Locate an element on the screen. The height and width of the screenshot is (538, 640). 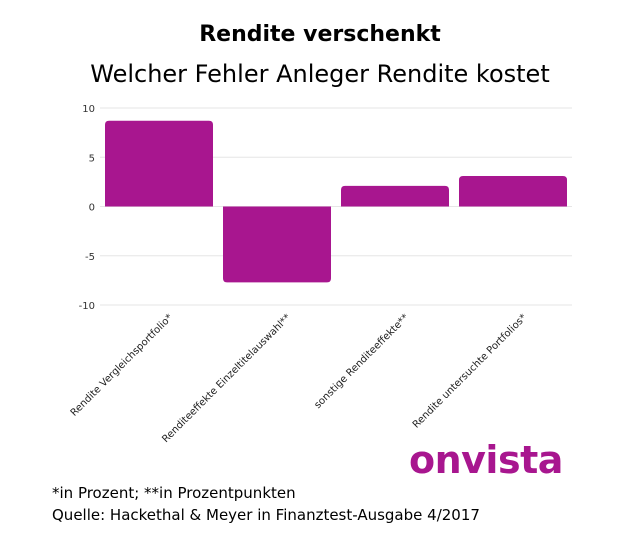
y-tick-label: -10 is located at coordinates (87, 306).